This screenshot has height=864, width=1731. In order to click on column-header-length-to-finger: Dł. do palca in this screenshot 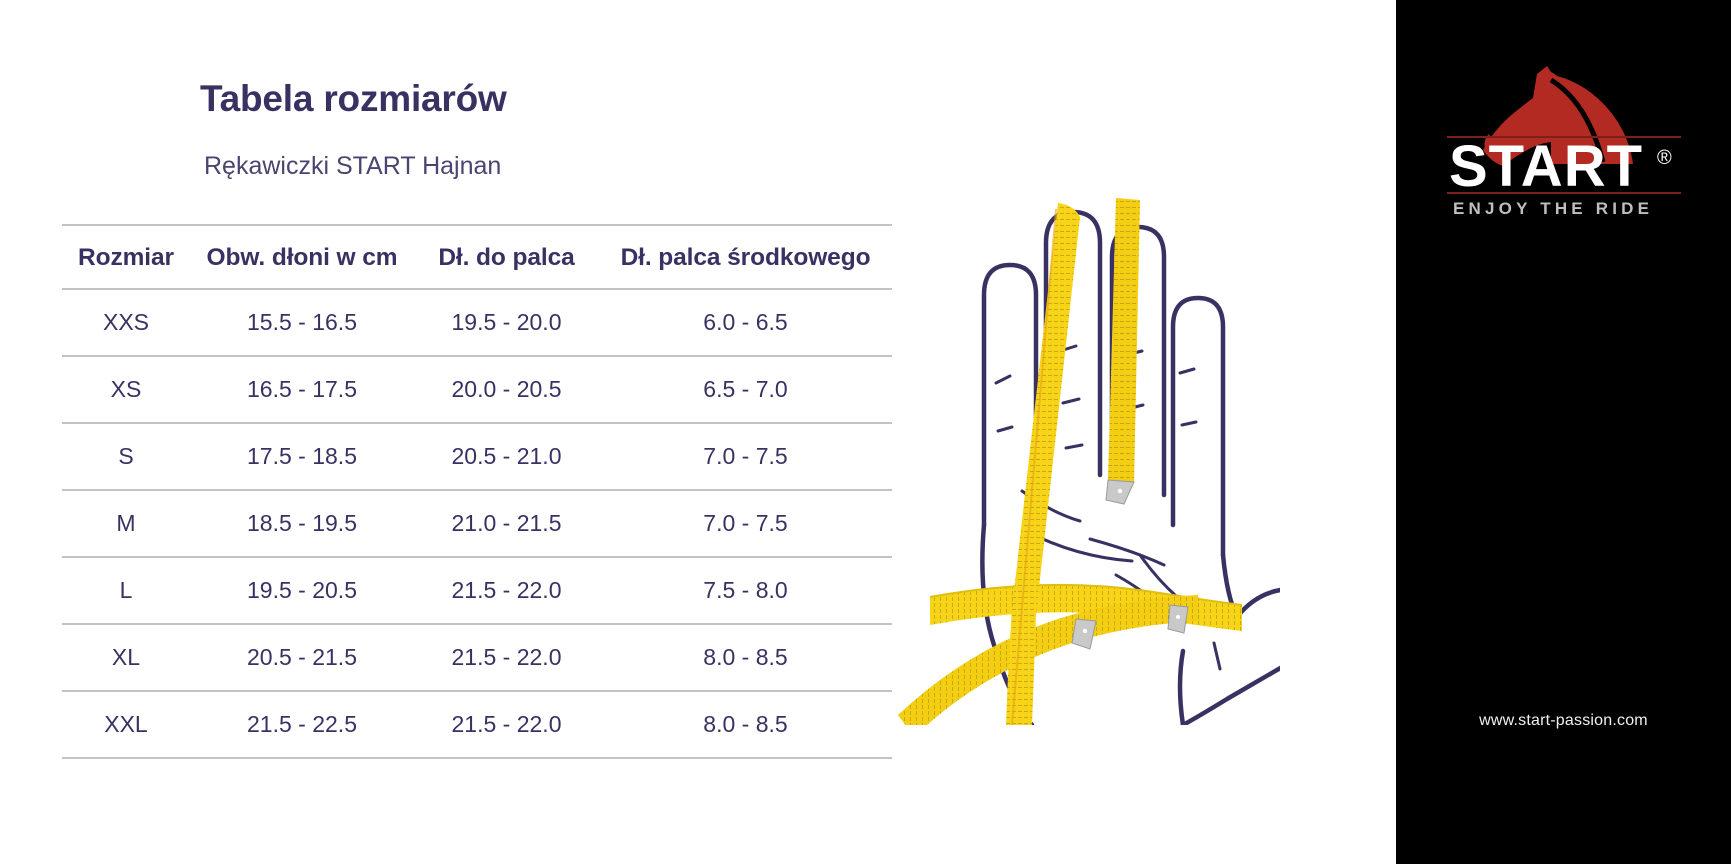, I will do `click(506, 257)`.